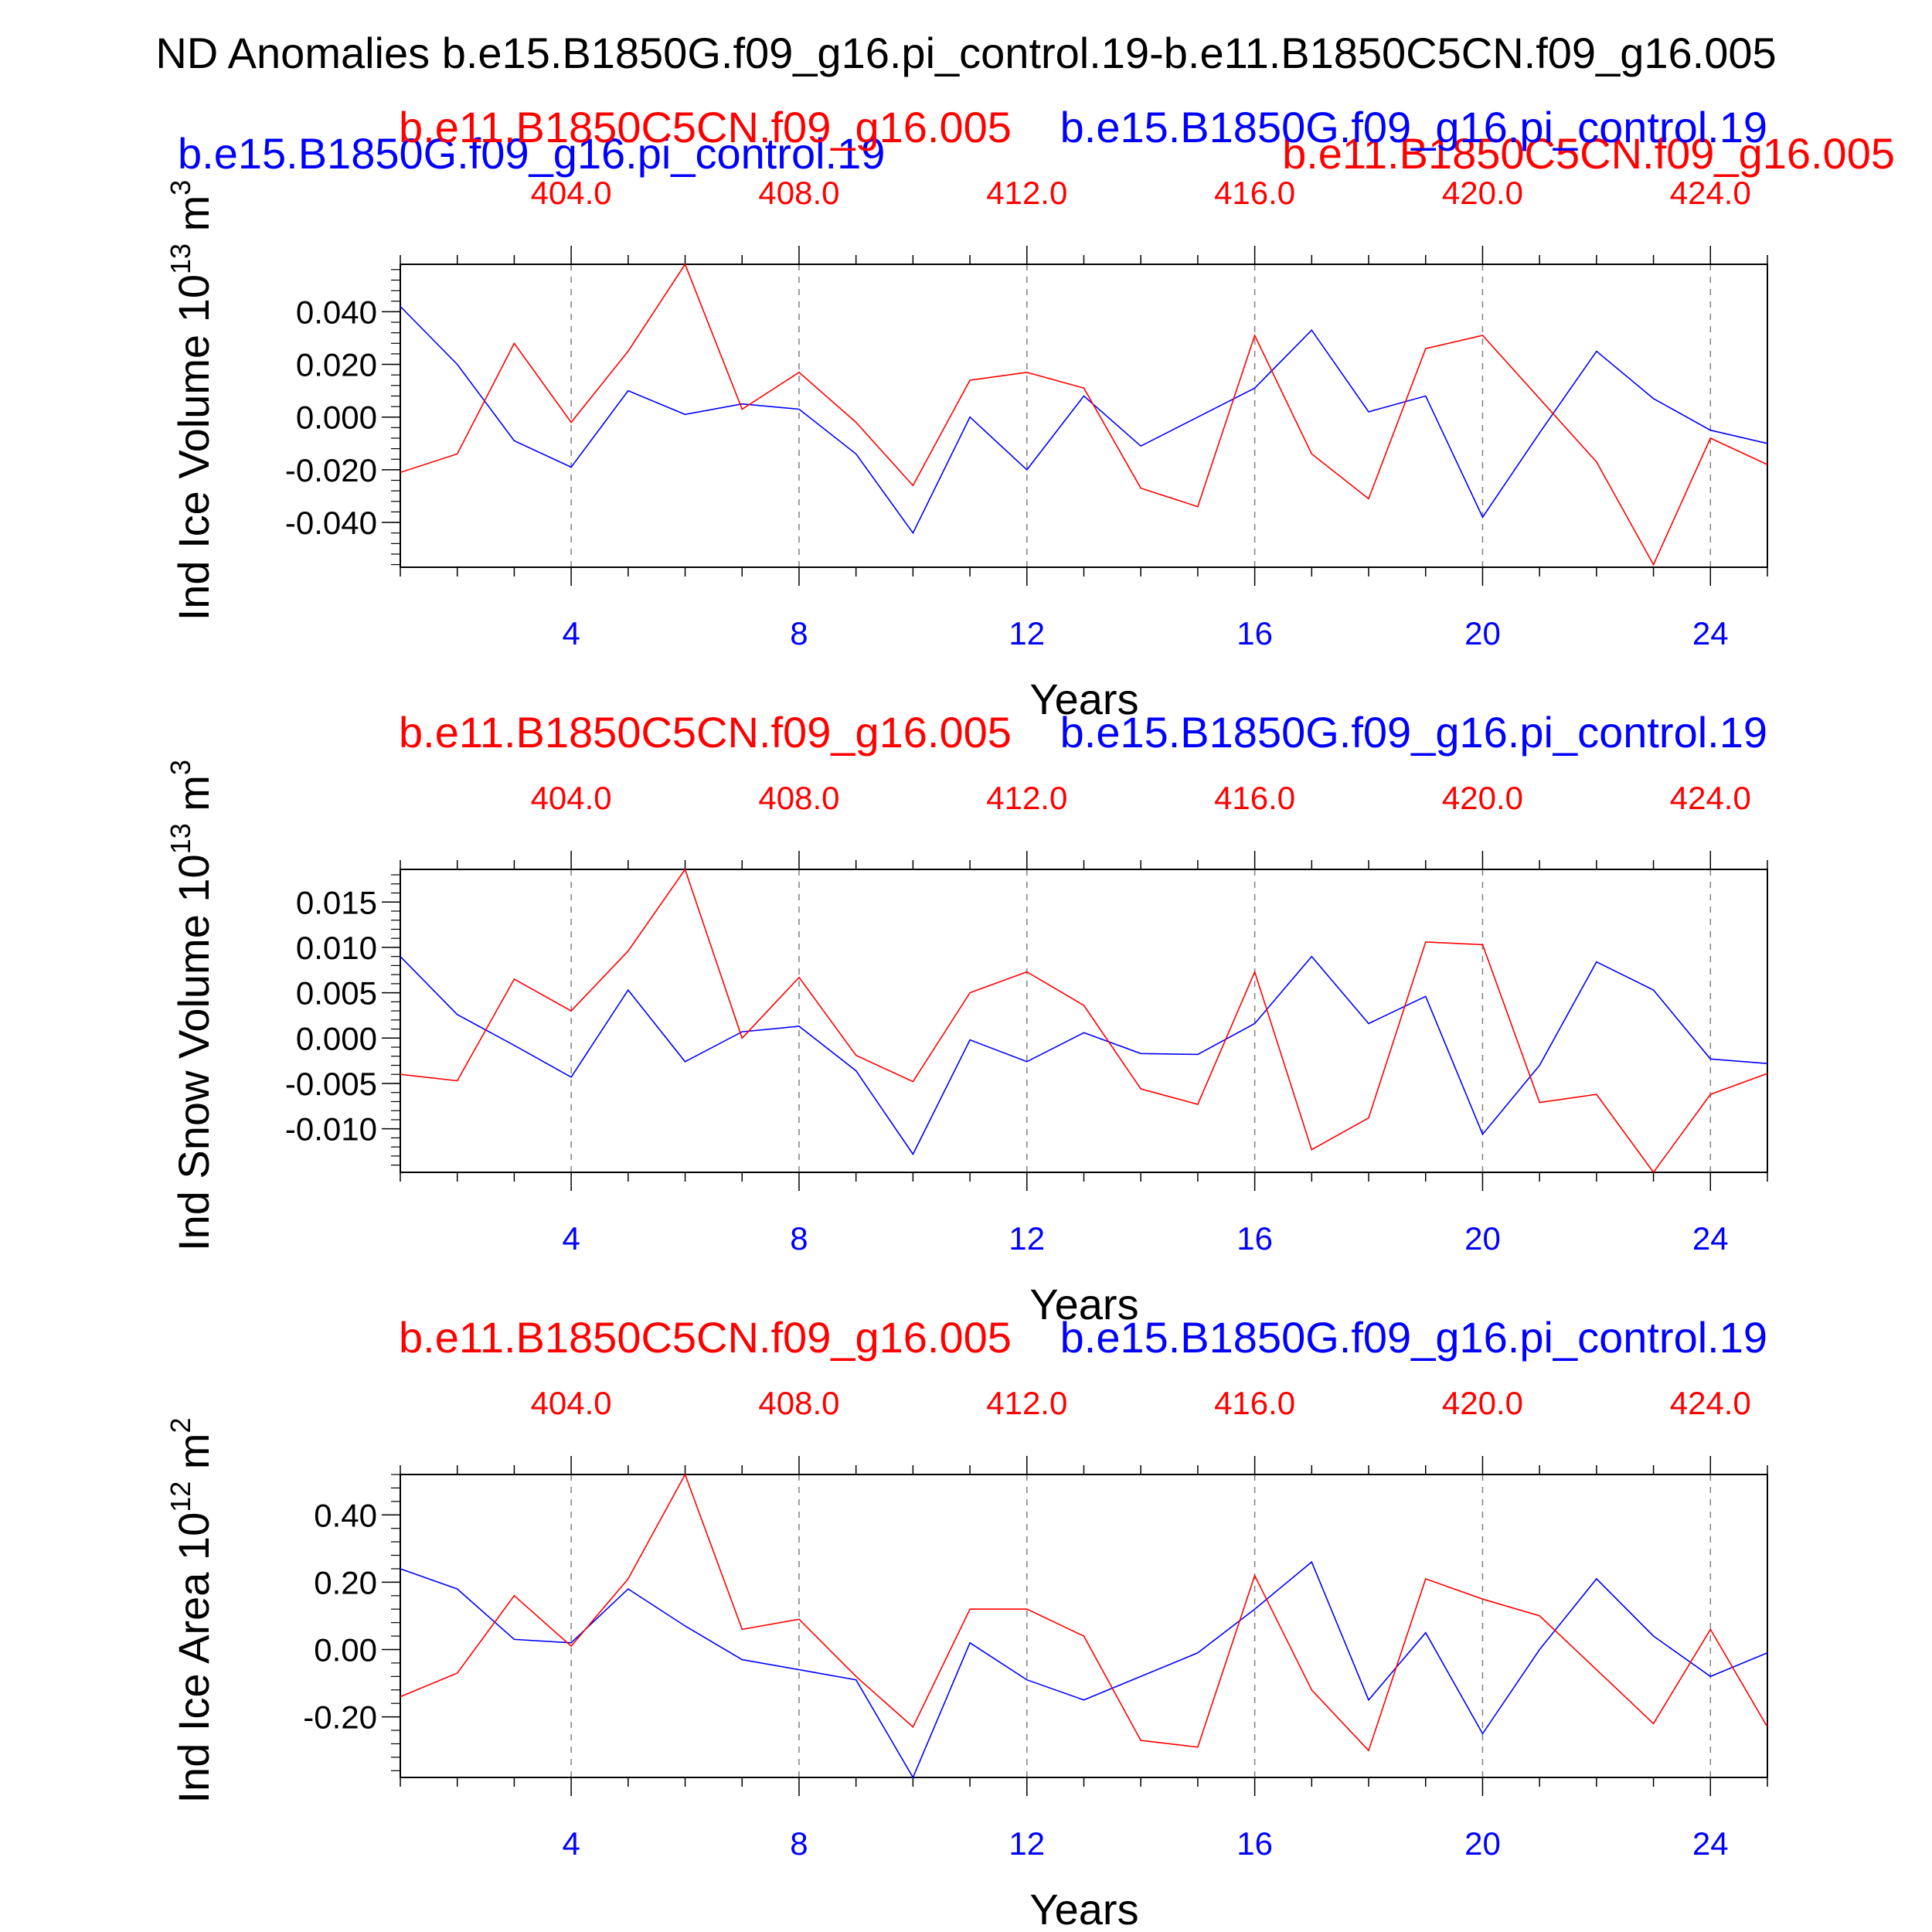 This screenshot has height=1932, width=1932. What do you see at coordinates (193, 1052) in the screenshot?
I see `y-axis-title-main: Ind Snow Volume 10` at bounding box center [193, 1052].